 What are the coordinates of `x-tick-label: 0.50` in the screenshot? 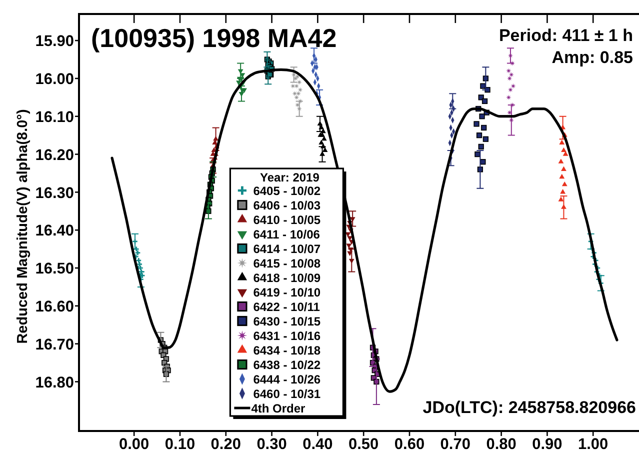 It's located at (363, 443).